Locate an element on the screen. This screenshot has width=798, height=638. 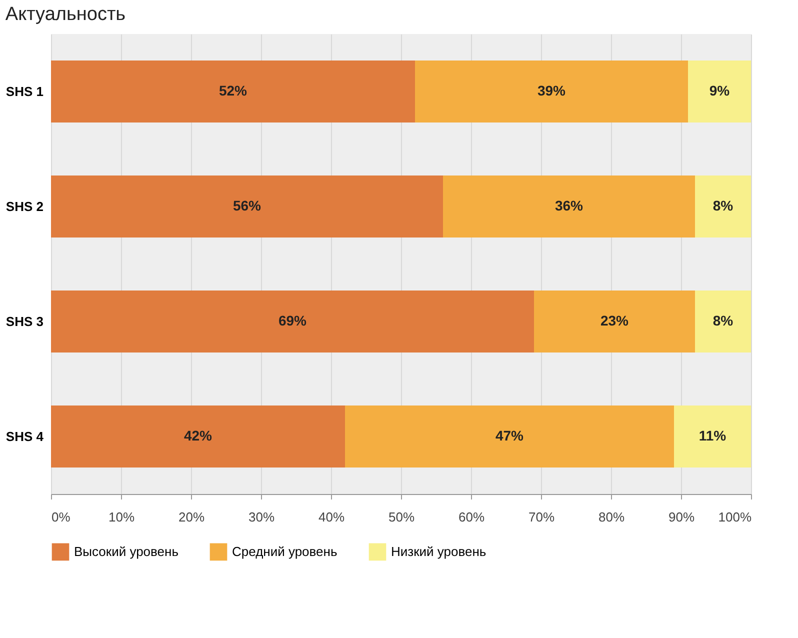
x-tick-label: 20% is located at coordinates (191, 517).